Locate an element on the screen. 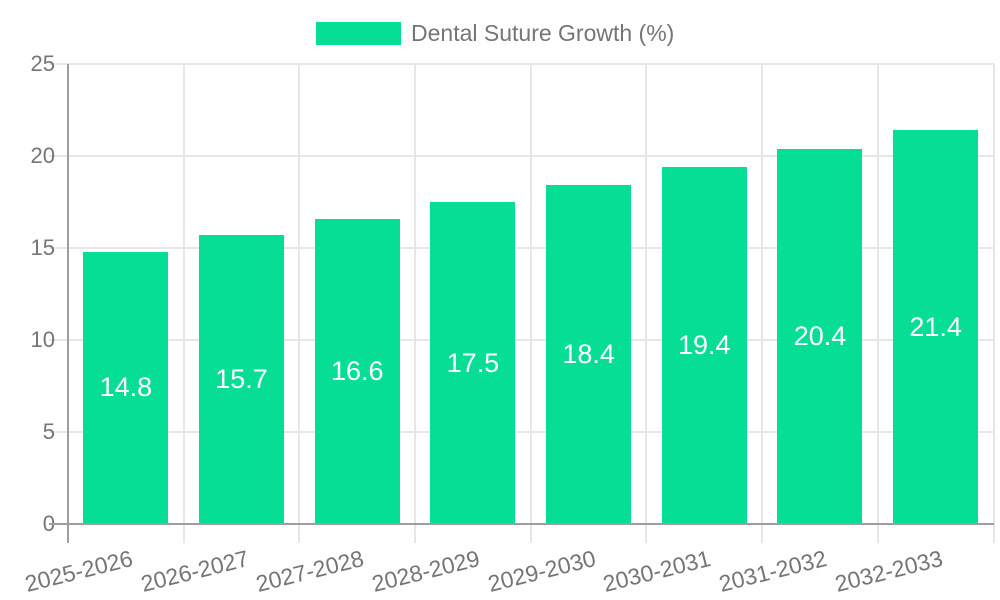  bar-2025-2026: 14.8 is located at coordinates (126, 387).